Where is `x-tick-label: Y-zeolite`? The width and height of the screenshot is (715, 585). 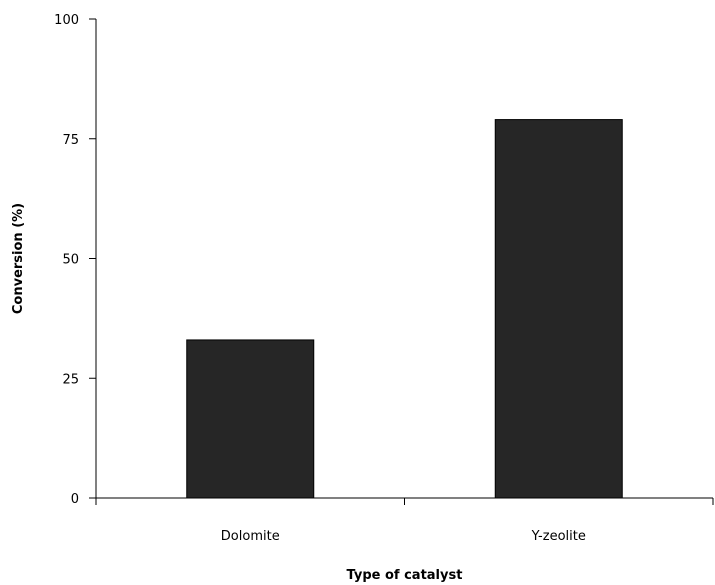
x-tick-label: Y-zeolite is located at coordinates (558, 536).